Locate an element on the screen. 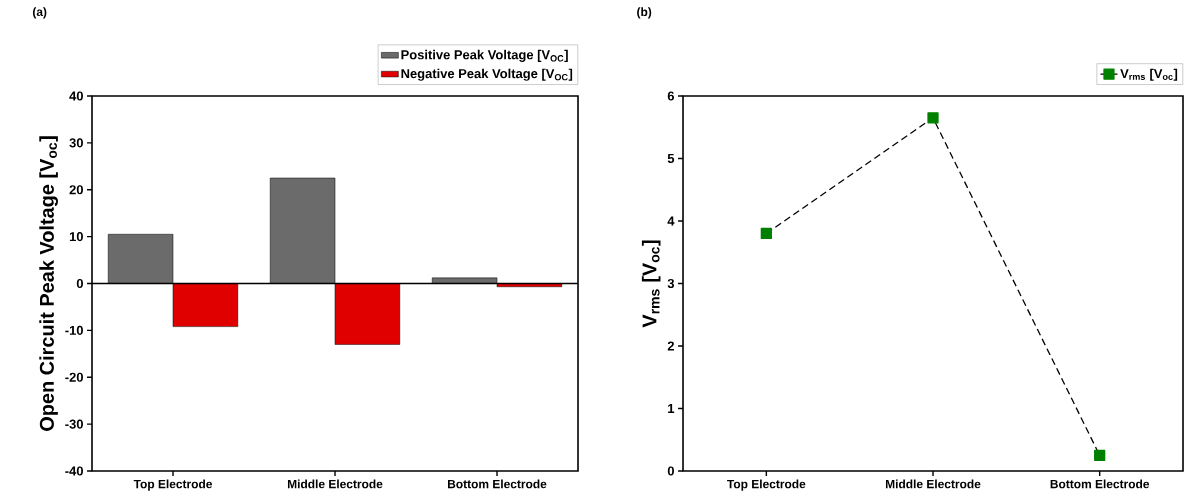 Image resolution: width=1192 pixels, height=501 pixels. y-tick-label: 40 is located at coordinates (76, 96).